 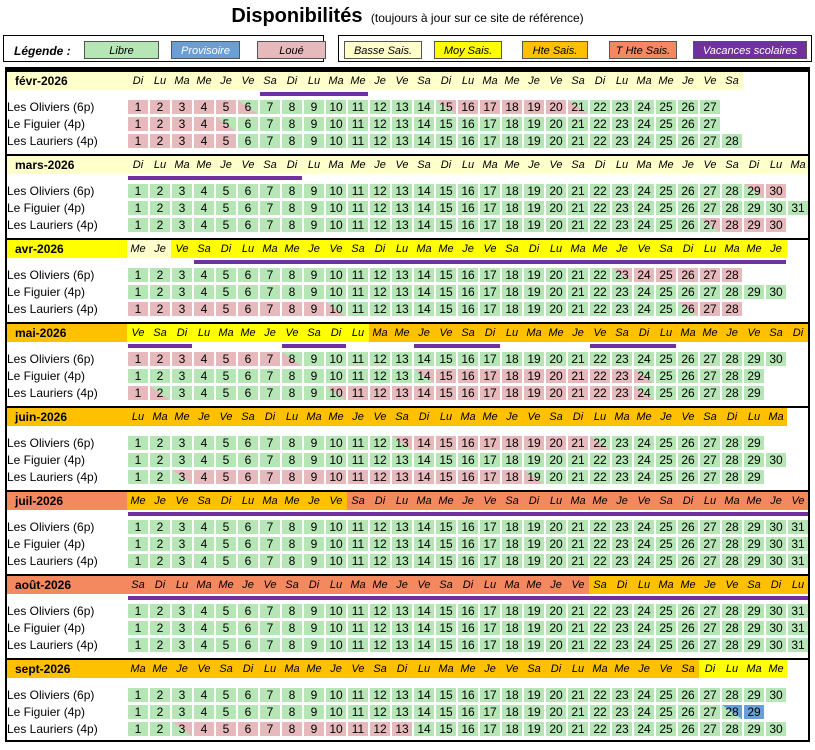 I want to click on day-cell: 25, so click(x=666, y=376).